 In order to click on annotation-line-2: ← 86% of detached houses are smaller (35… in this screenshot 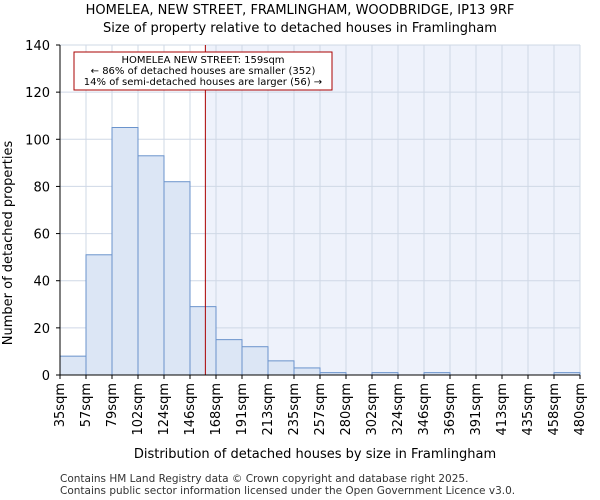, I will do `click(203, 71)`.